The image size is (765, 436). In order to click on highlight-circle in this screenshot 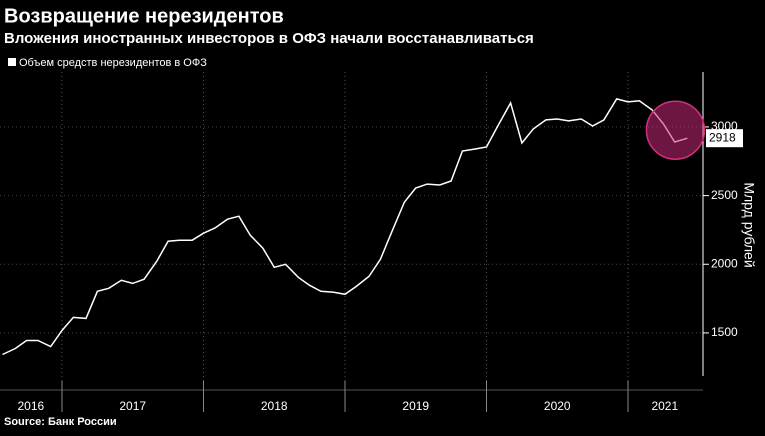, I will do `click(675, 130)`.